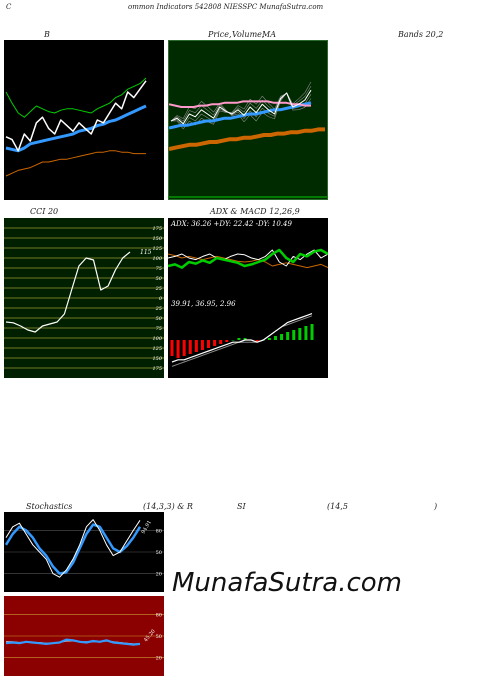  I want to click on cci-panel: 175 150 125 100 75 50 25 0 25 50 75 100 125 150 175 115, so click(84, 298).